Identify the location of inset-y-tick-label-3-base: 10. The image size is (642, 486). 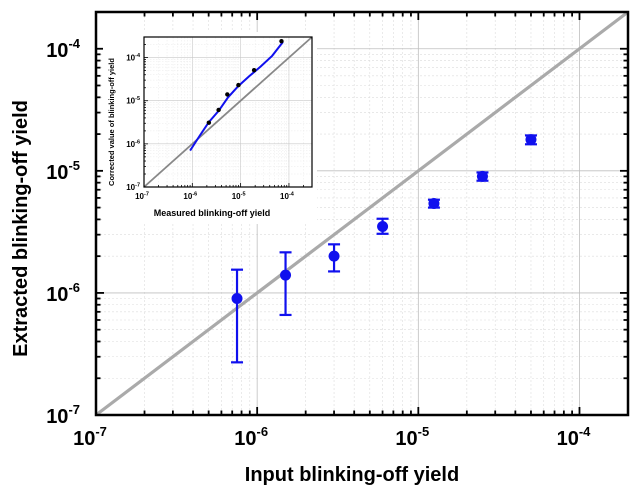
(130, 101).